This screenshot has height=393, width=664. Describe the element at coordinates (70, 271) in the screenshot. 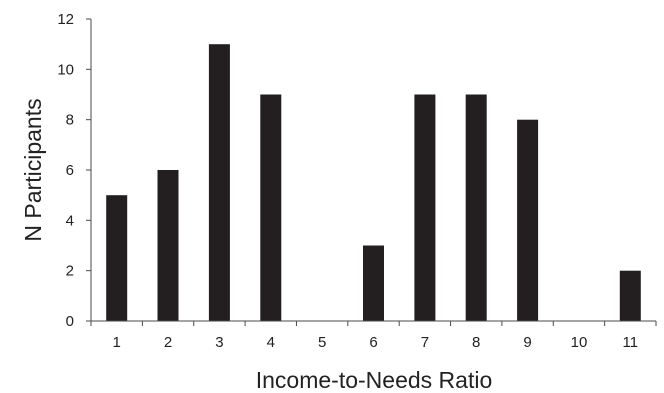

I see `y-tick-label-2: 2` at that location.